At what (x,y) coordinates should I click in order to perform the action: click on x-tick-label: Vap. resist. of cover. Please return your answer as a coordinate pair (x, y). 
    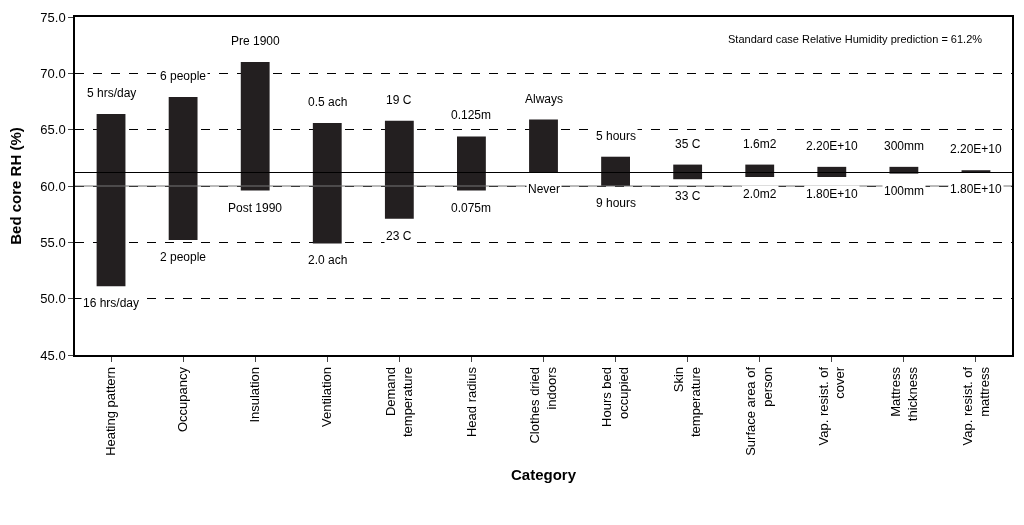
    Looking at the image, I should click on (831, 406).